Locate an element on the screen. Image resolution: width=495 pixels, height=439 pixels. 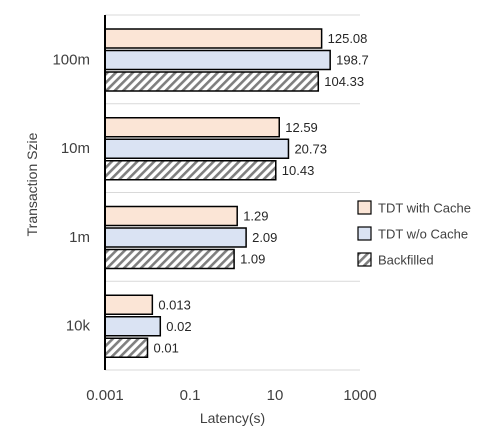
legend-label: TDT with Cache is located at coordinates (424, 208).